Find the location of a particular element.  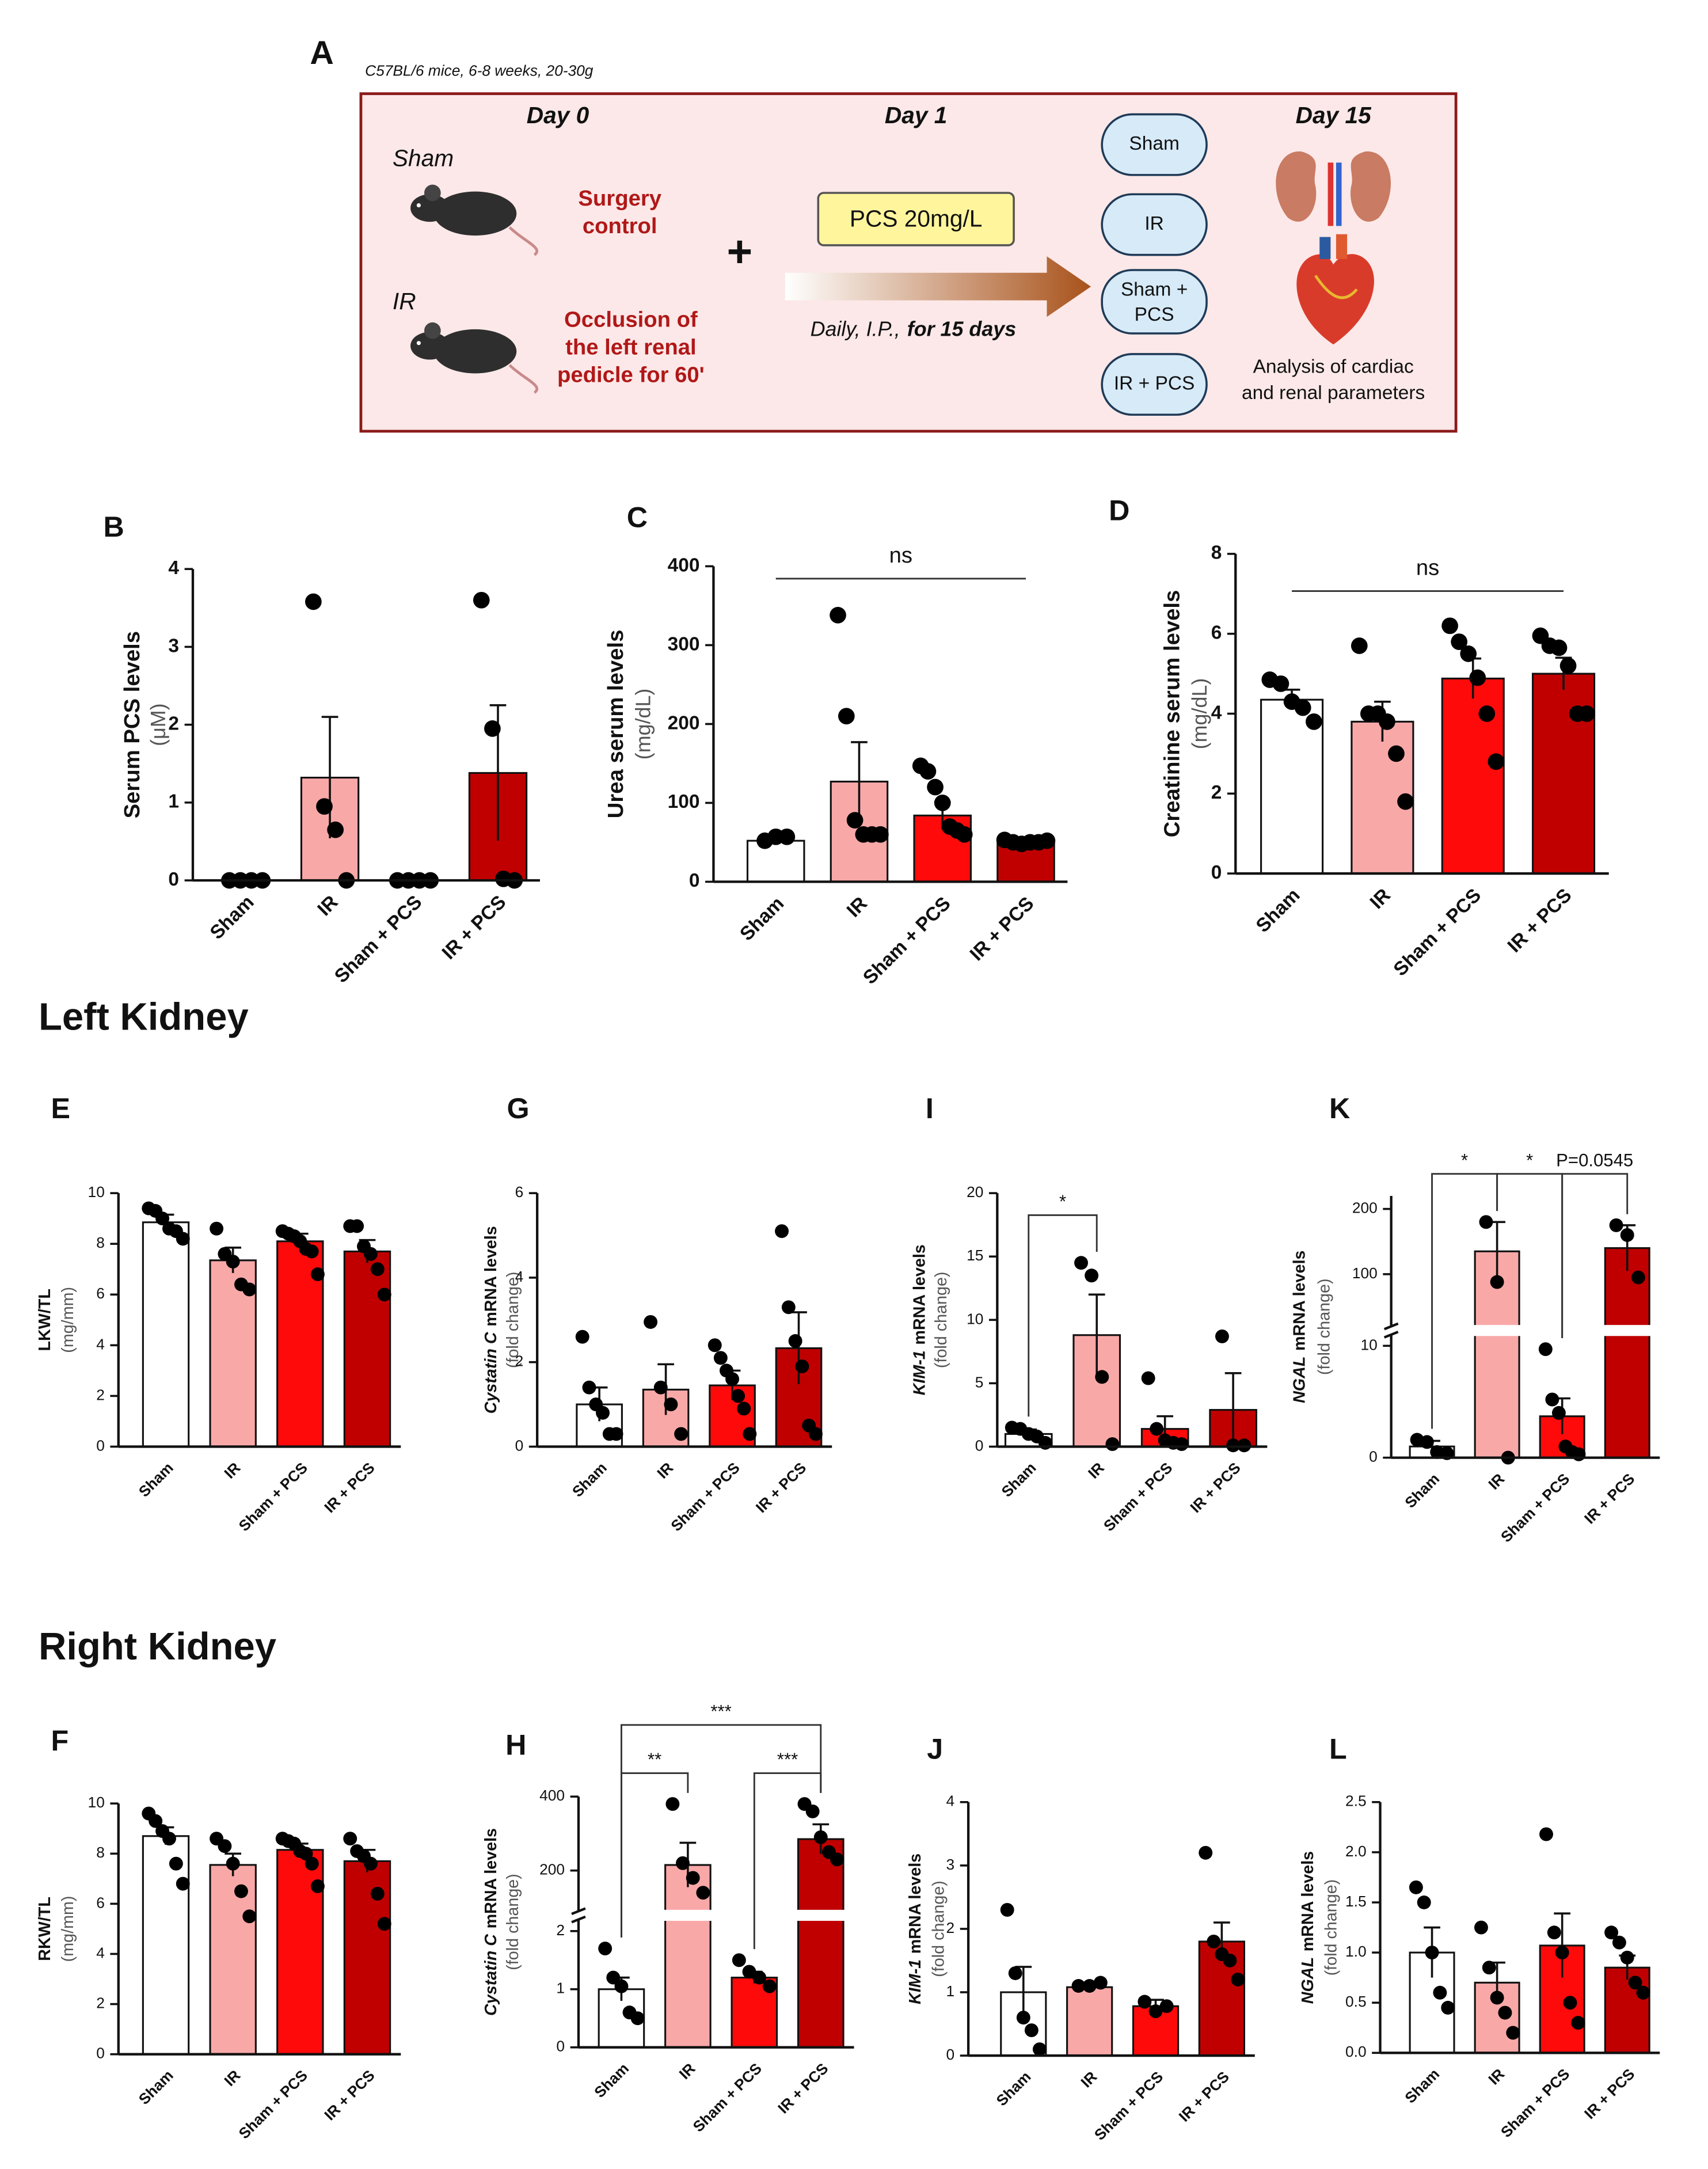

panel-letter: K is located at coordinates (1339, 1108).